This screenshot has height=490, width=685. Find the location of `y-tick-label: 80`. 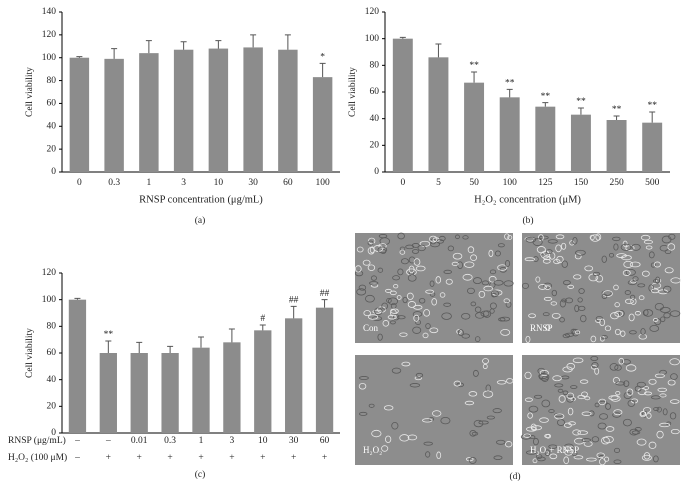

y-tick-label: 80 is located at coordinates (52, 327).